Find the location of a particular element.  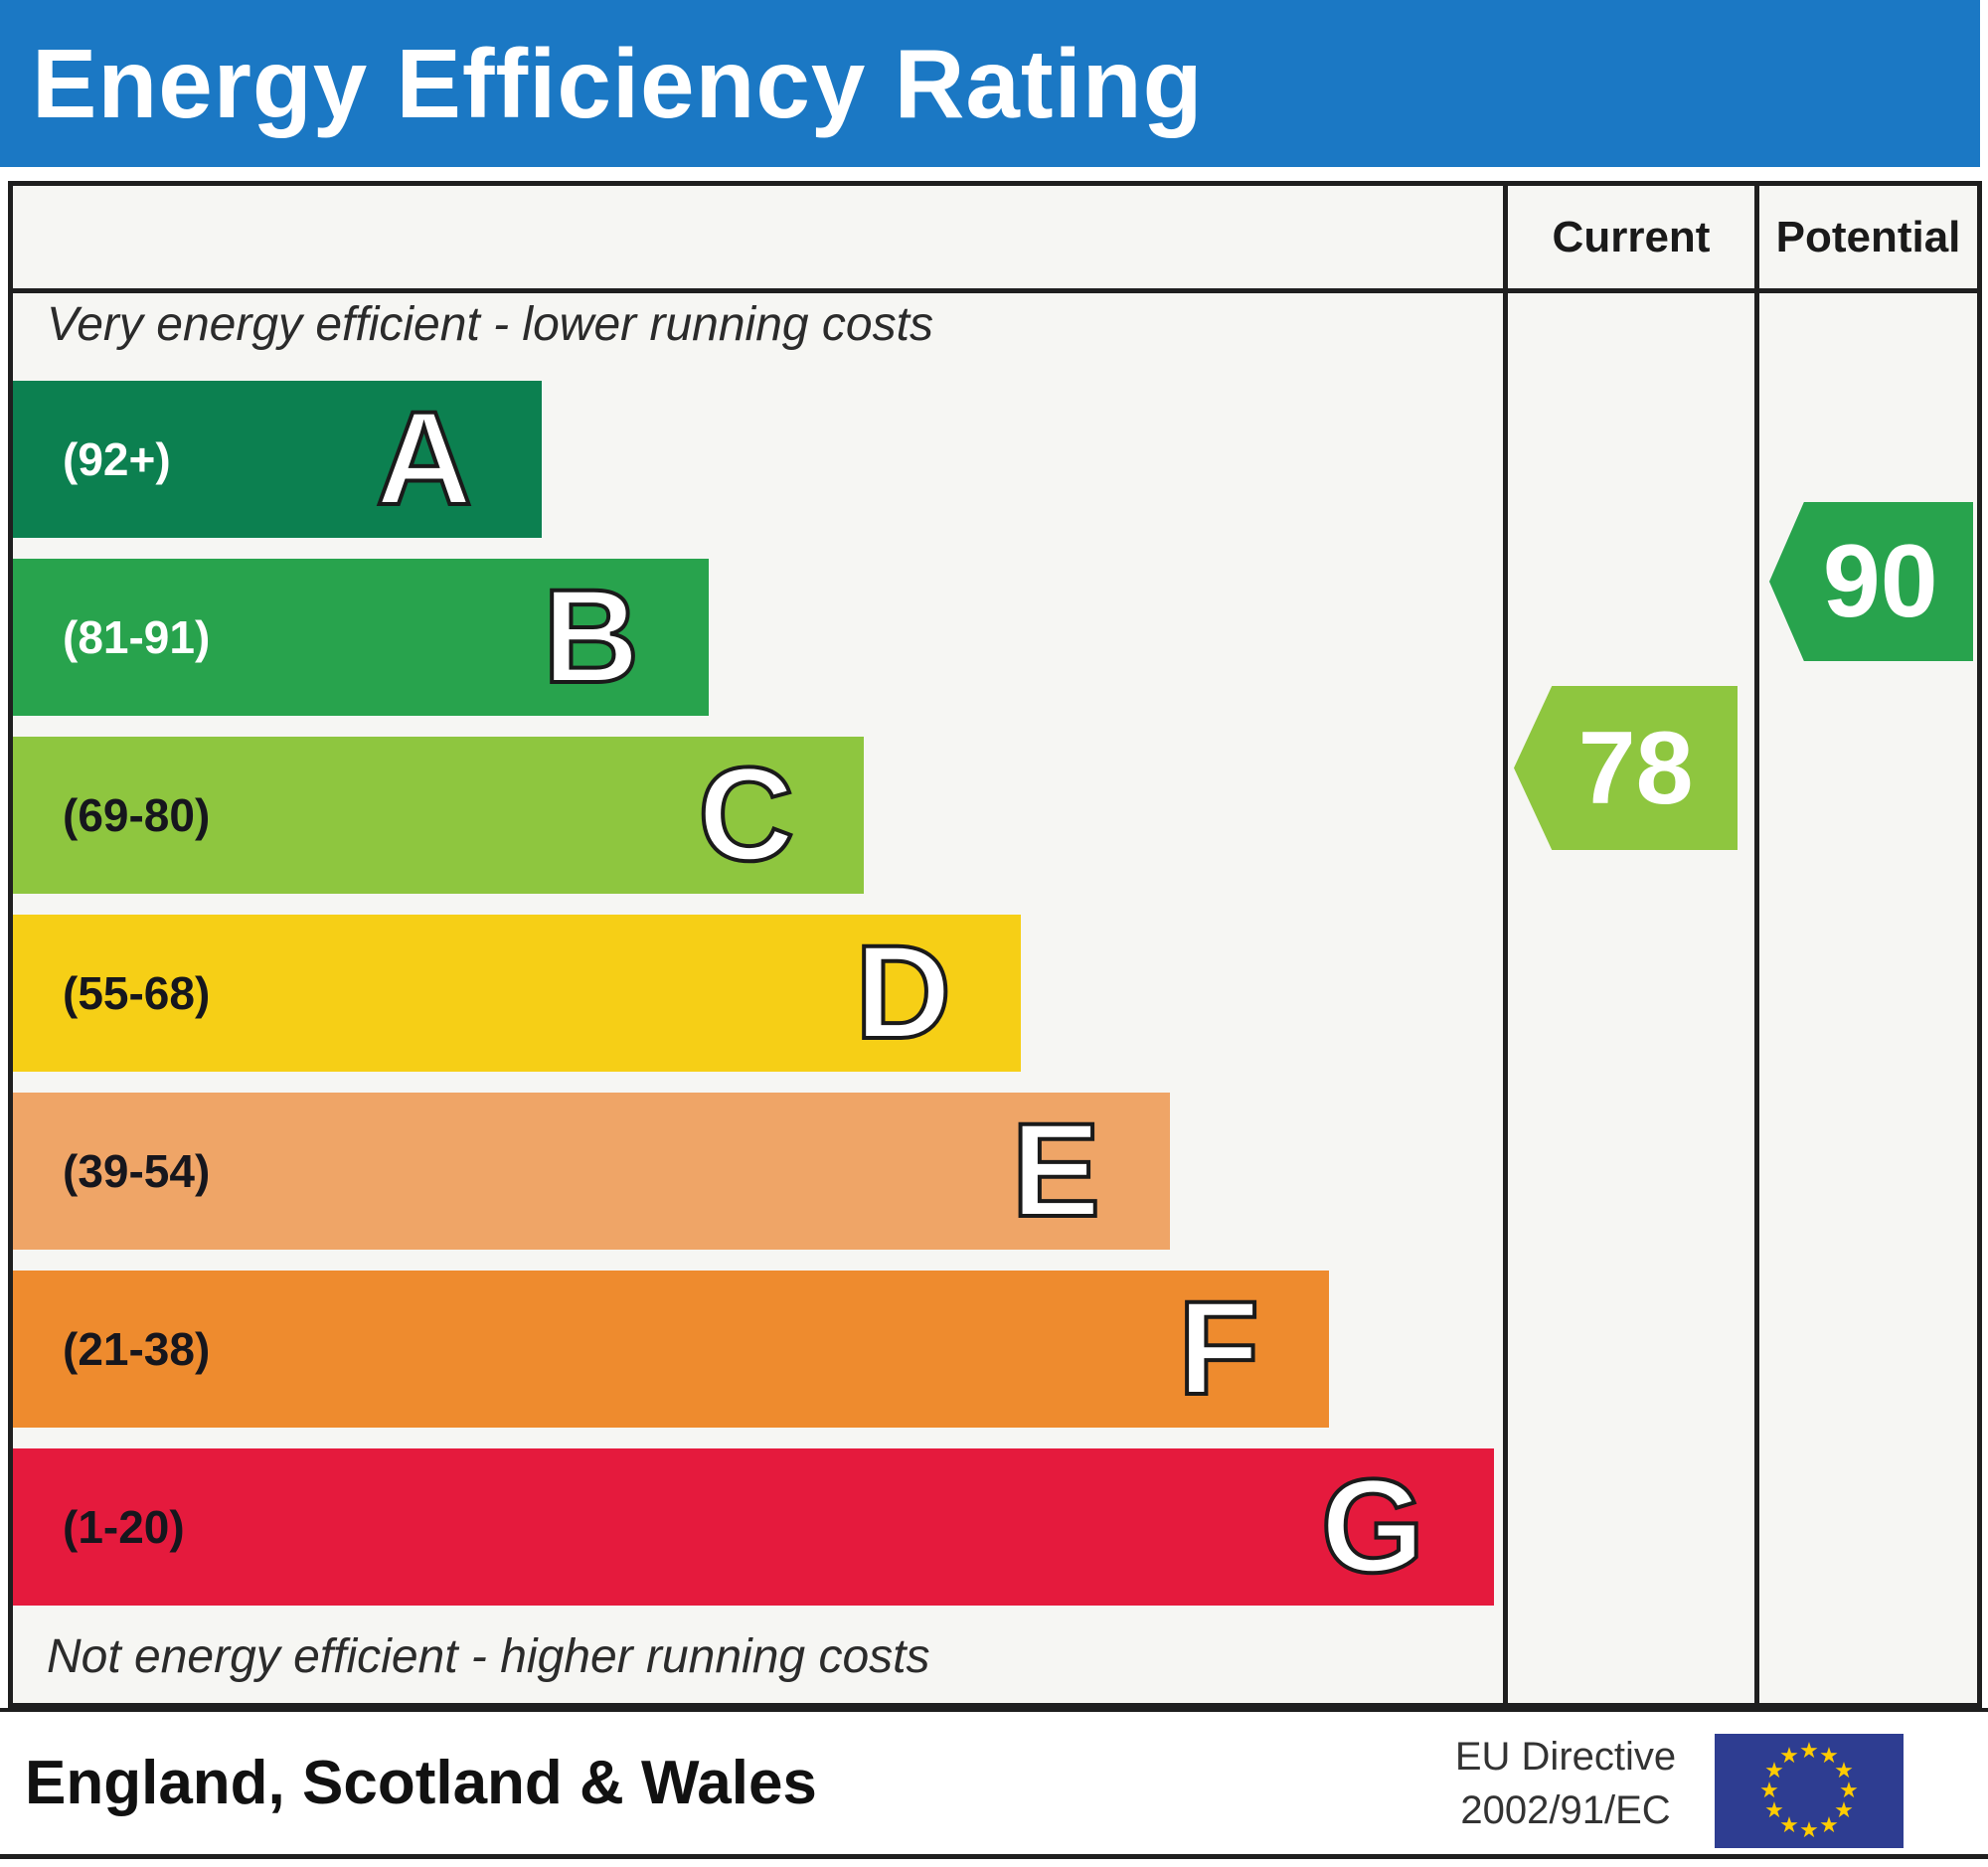

band-letter-f: F is located at coordinates (1218, 1348).